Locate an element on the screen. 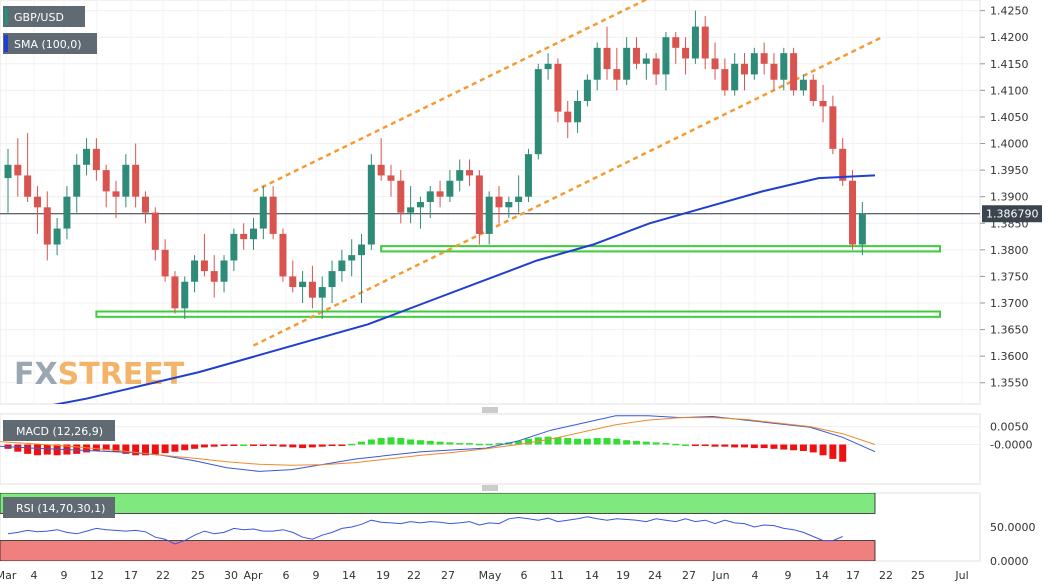 The width and height of the screenshot is (1060, 587). macd-axis: 0.0050 -0.0000 is located at coordinates (1011, 436).